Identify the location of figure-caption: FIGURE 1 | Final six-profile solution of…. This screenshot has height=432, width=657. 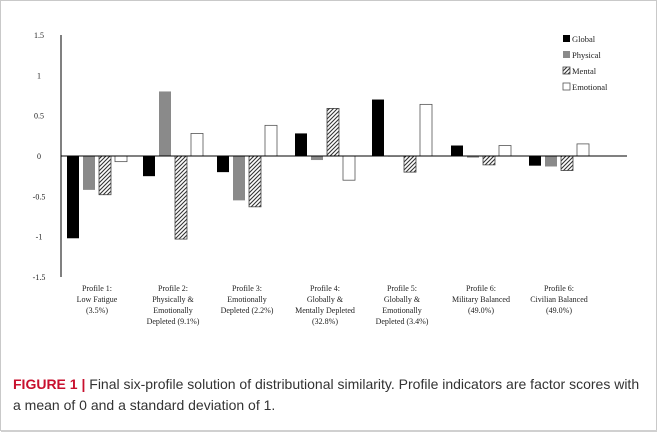
(328, 395).